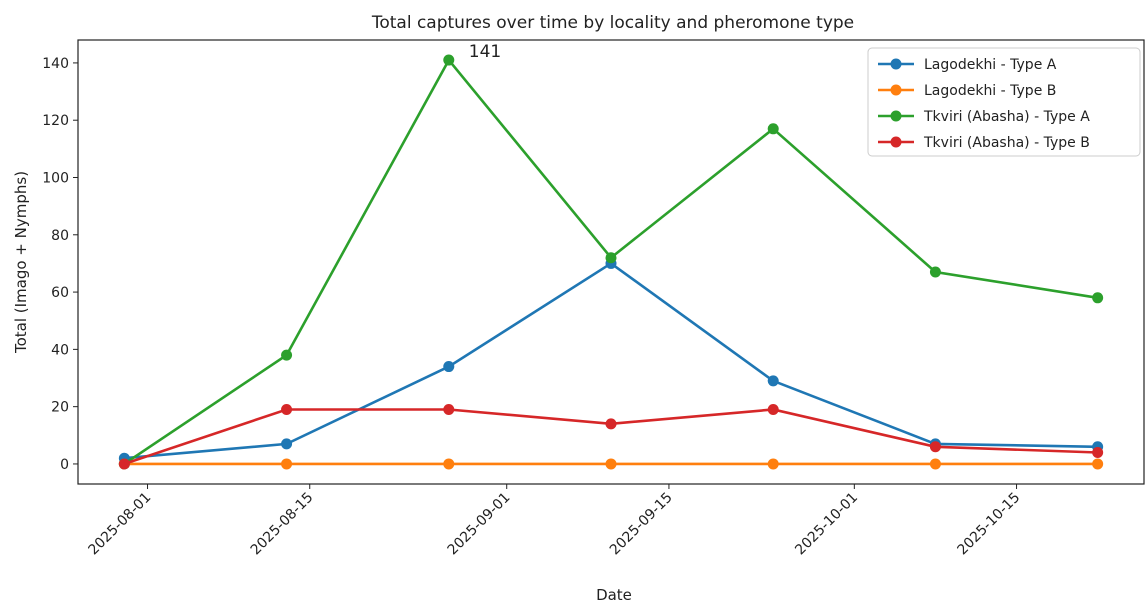 The image size is (1147, 605). I want to click on legend-label: Lagodekhi - Type B, so click(990, 91).